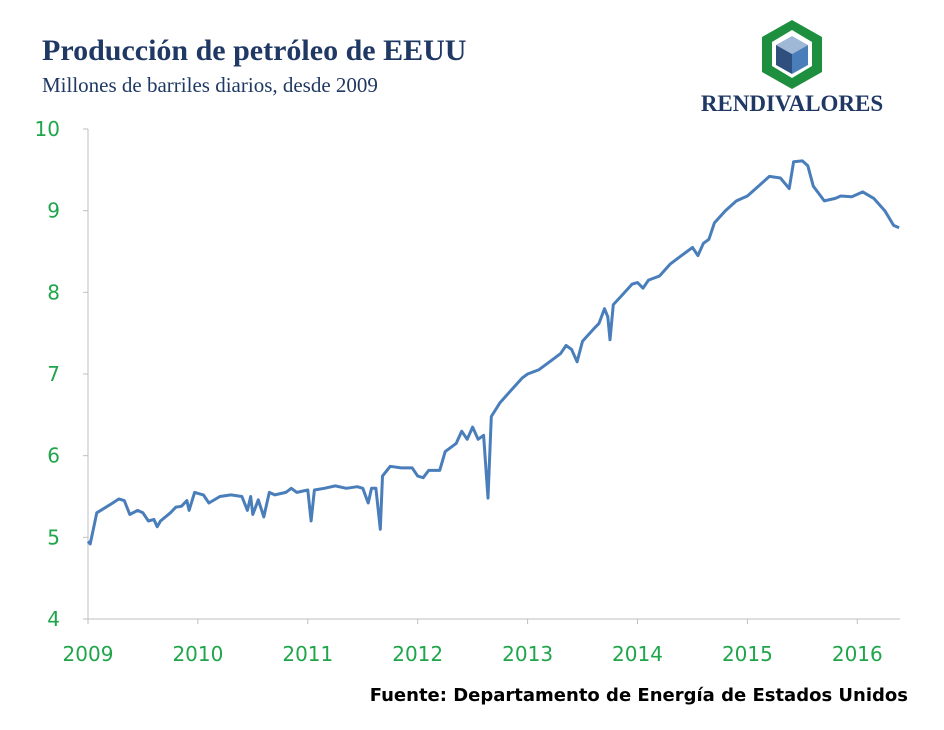 The image size is (944, 730). I want to click on x-tick-label: 2012, so click(417, 654).